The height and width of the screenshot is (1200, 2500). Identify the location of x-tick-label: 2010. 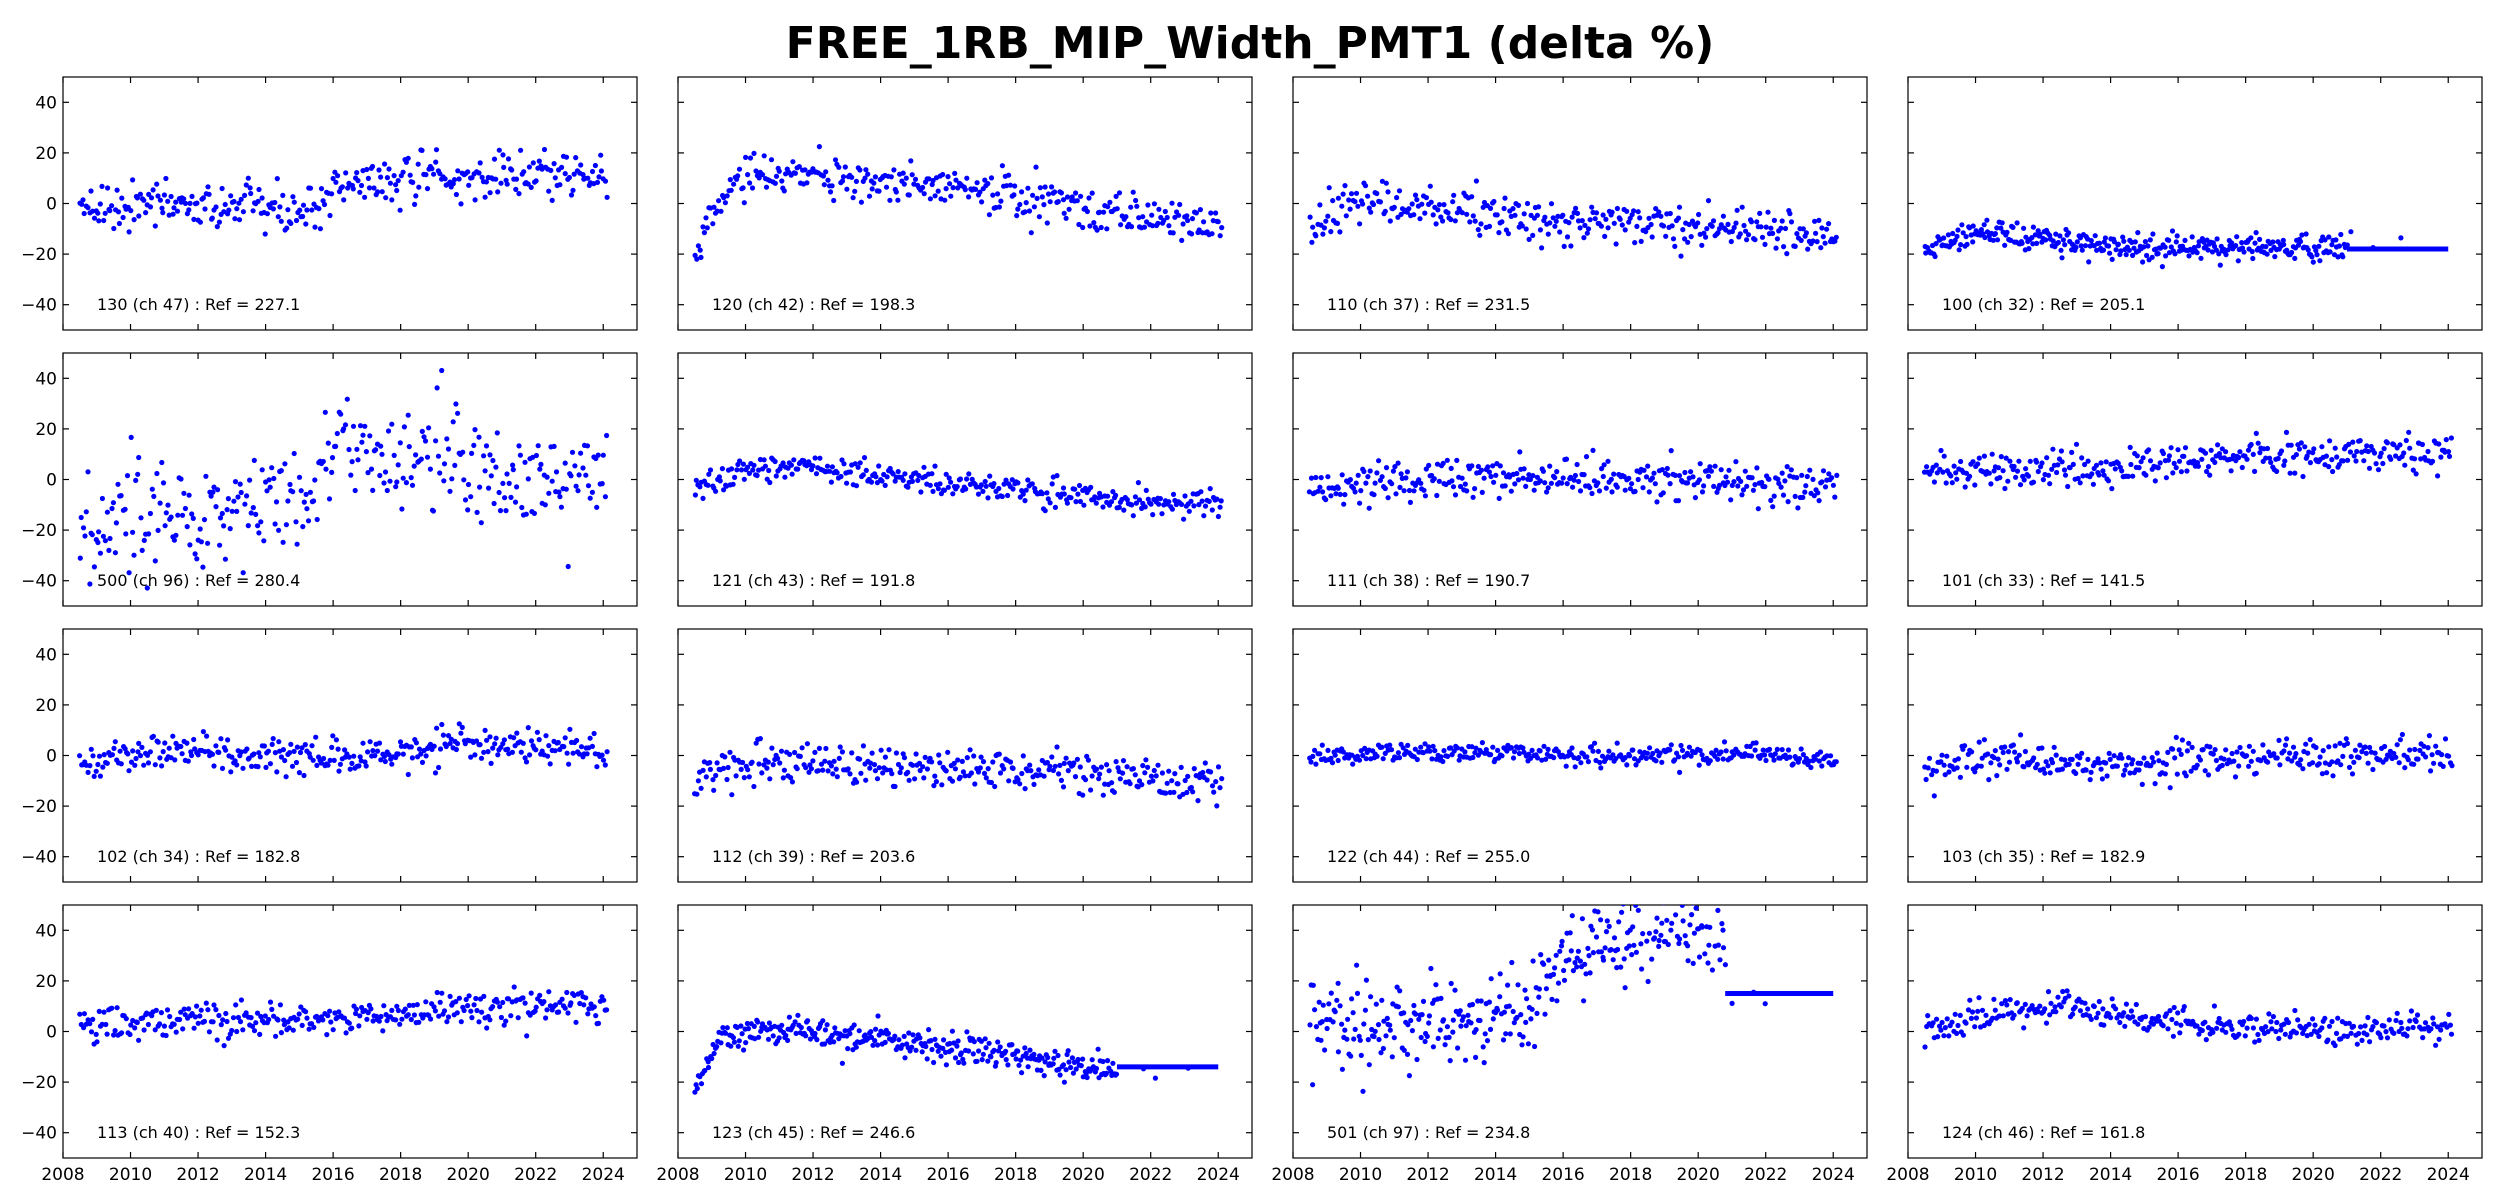
(745, 1175).